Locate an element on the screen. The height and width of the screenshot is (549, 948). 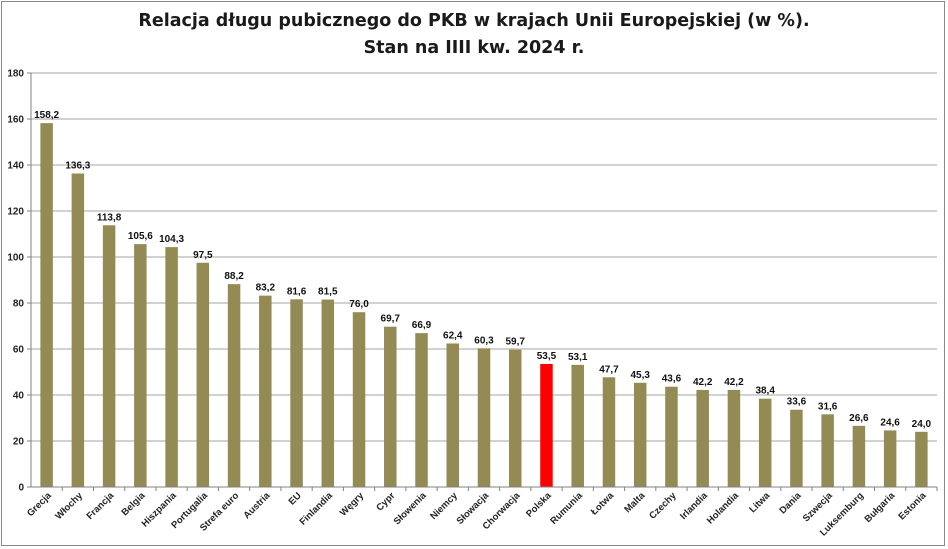
data-label-10: 76,0 is located at coordinates (359, 304).